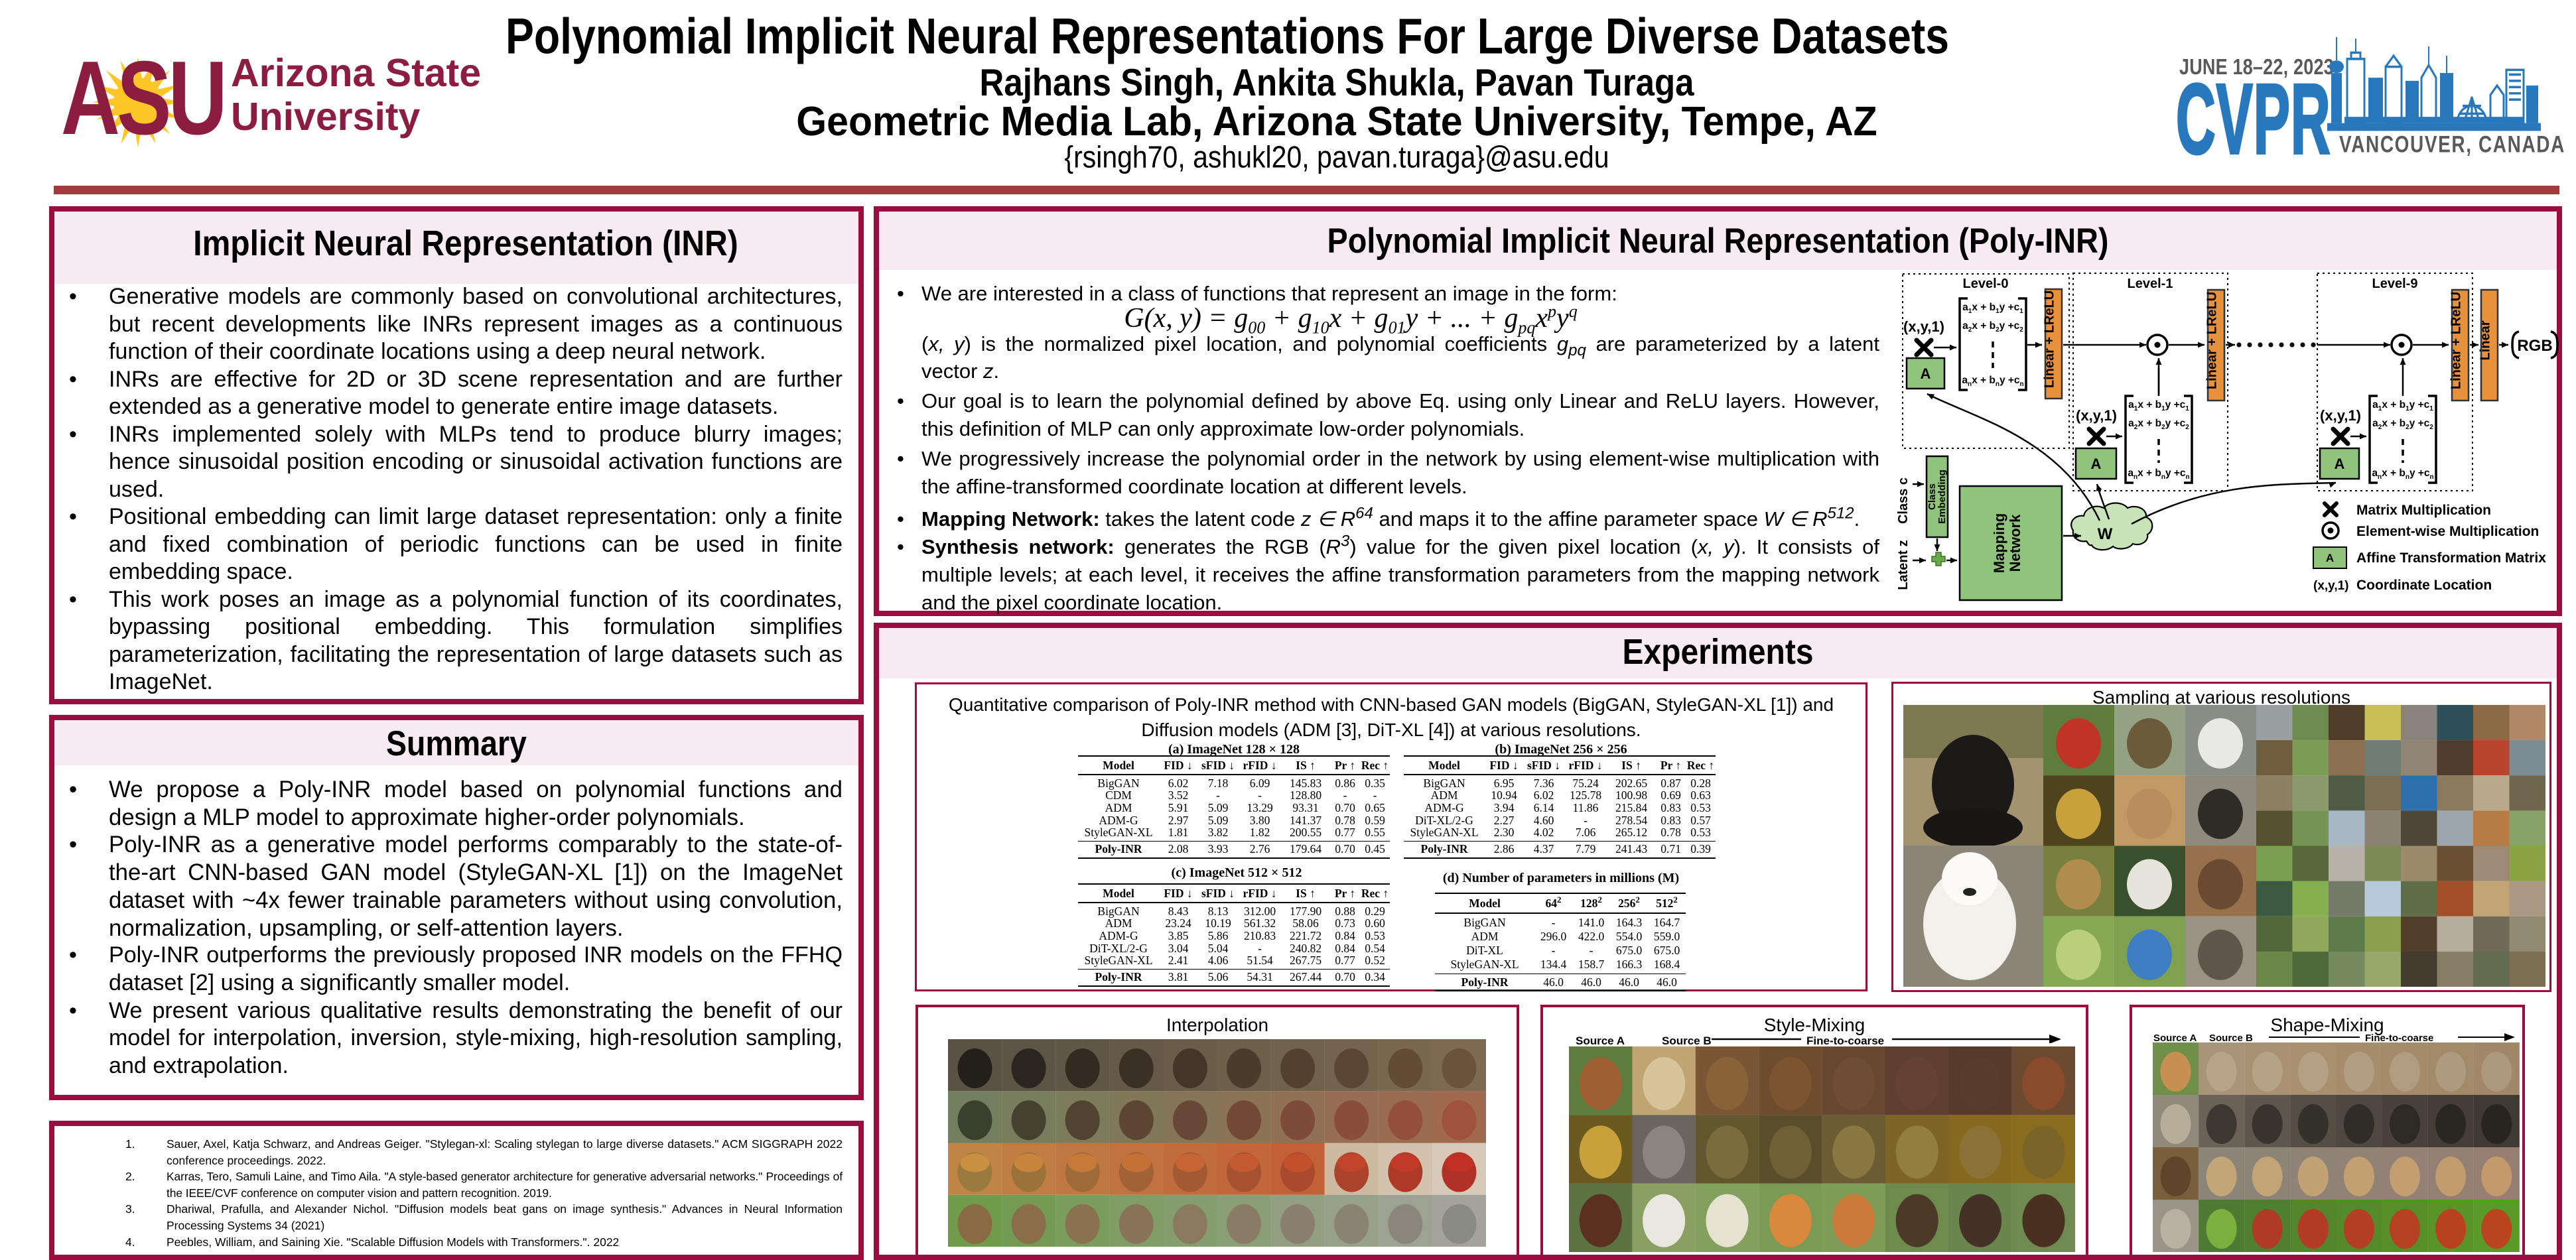  Describe the element at coordinates (1986, 284) in the screenshot. I see `svg-text: Level-0` at that location.